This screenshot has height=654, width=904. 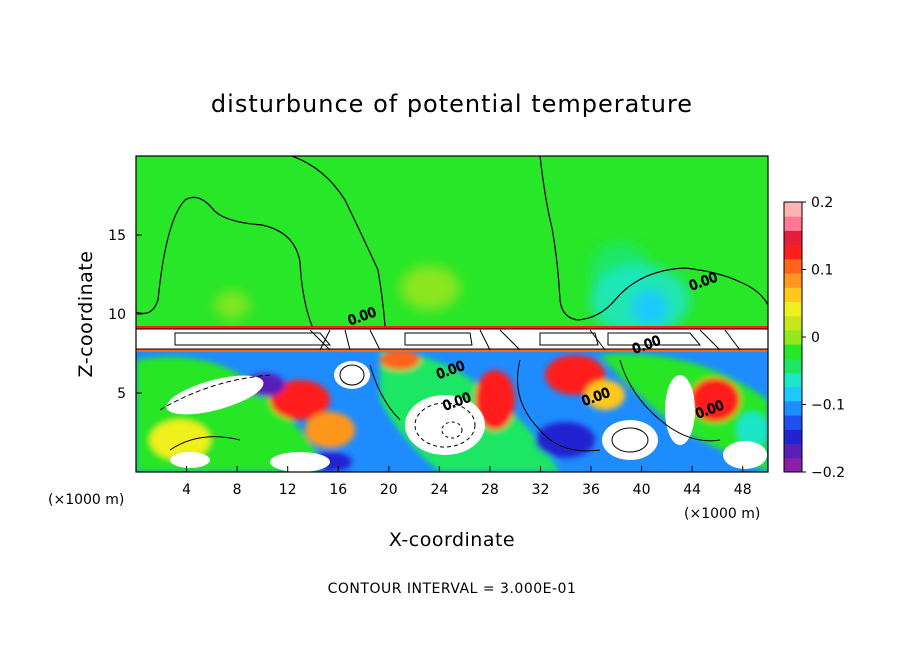 What do you see at coordinates (288, 490) in the screenshot?
I see `x-tick-label: 12` at bounding box center [288, 490].